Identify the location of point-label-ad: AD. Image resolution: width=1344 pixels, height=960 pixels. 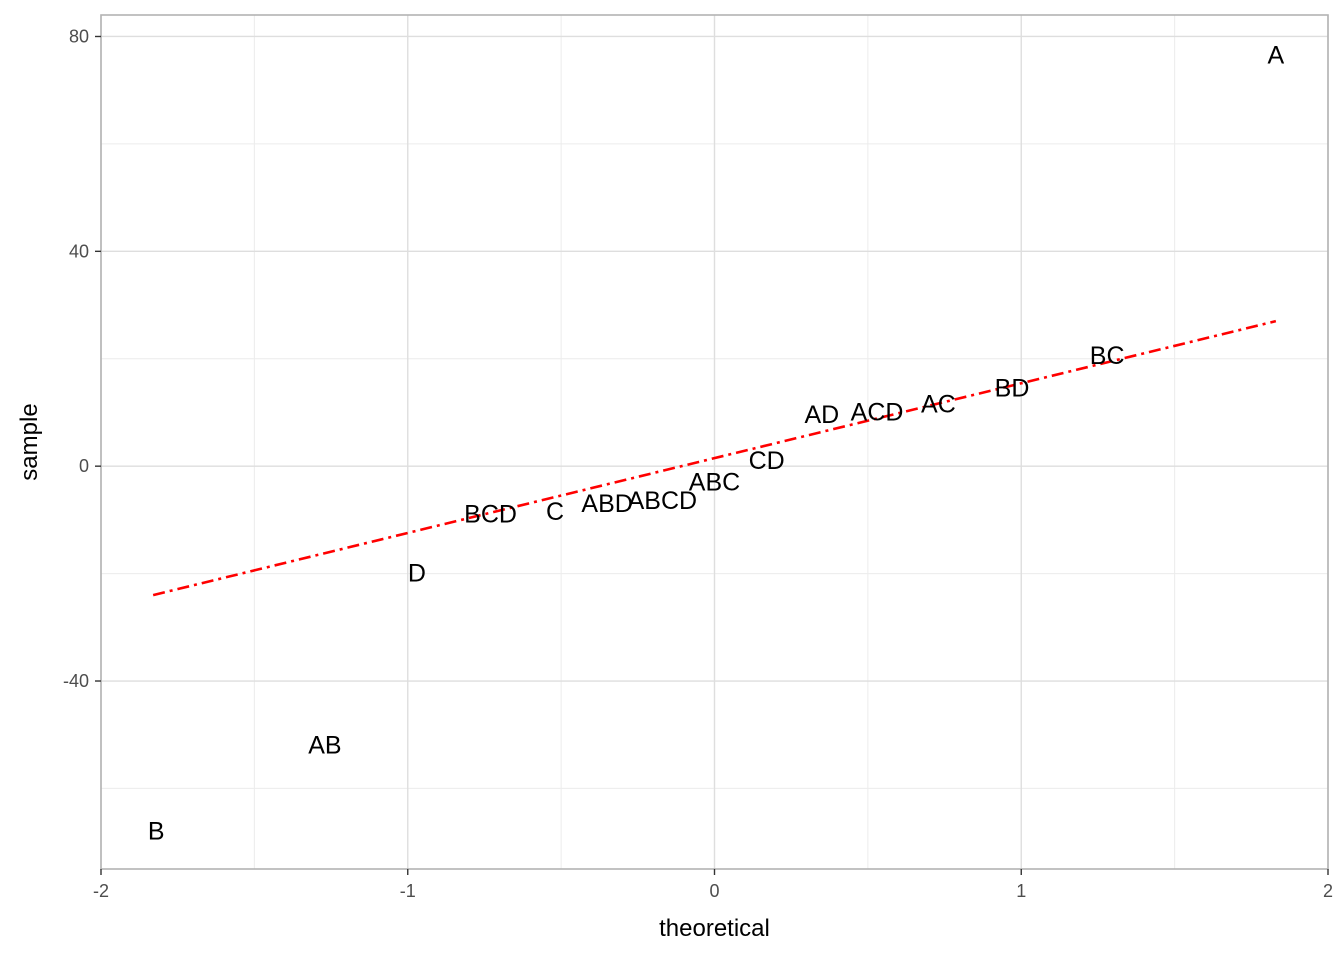
(821, 415).